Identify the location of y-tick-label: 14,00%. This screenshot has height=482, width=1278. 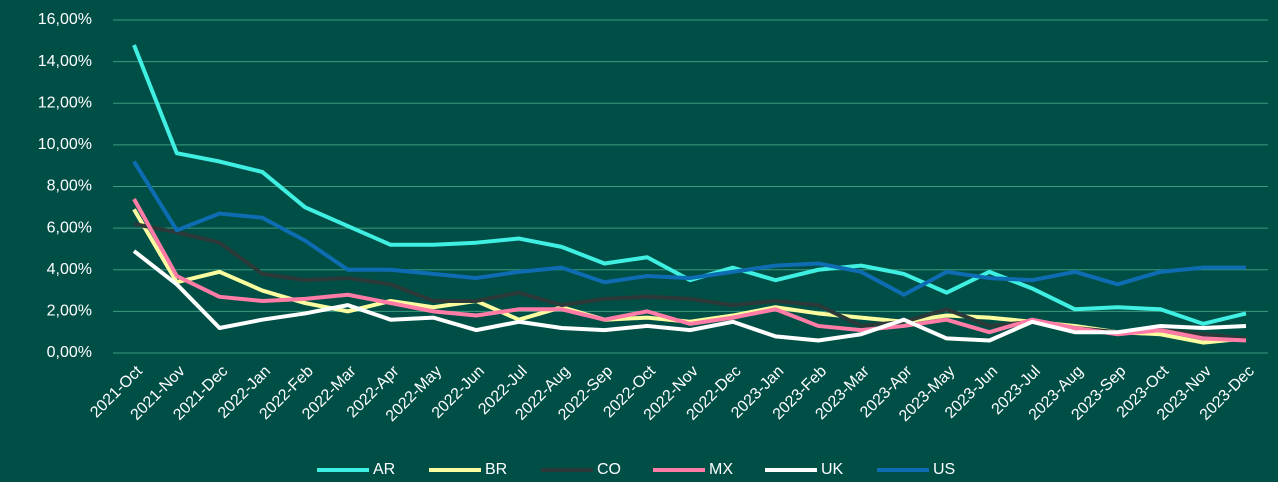
(65, 61).